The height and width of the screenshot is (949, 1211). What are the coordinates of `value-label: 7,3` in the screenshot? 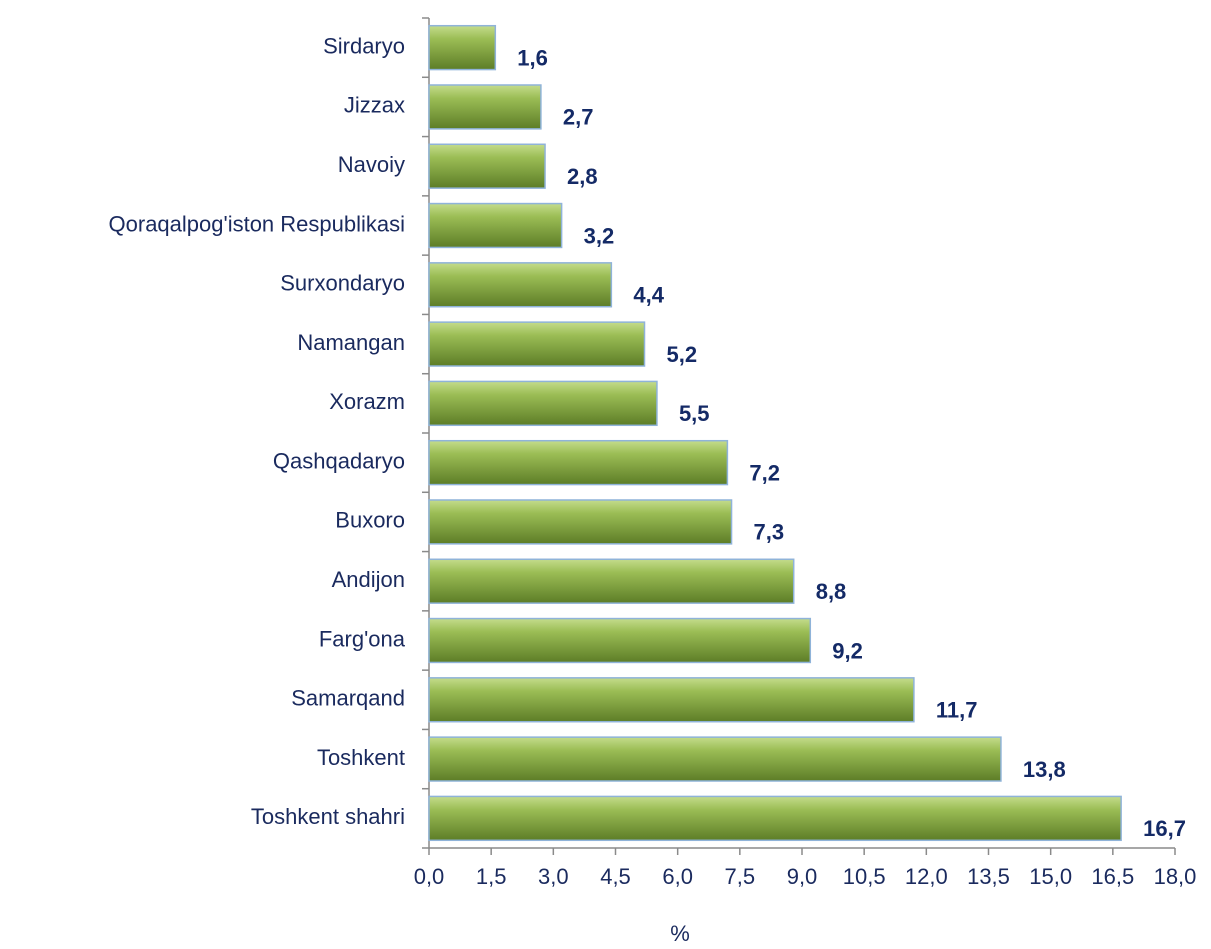 It's located at (769, 532).